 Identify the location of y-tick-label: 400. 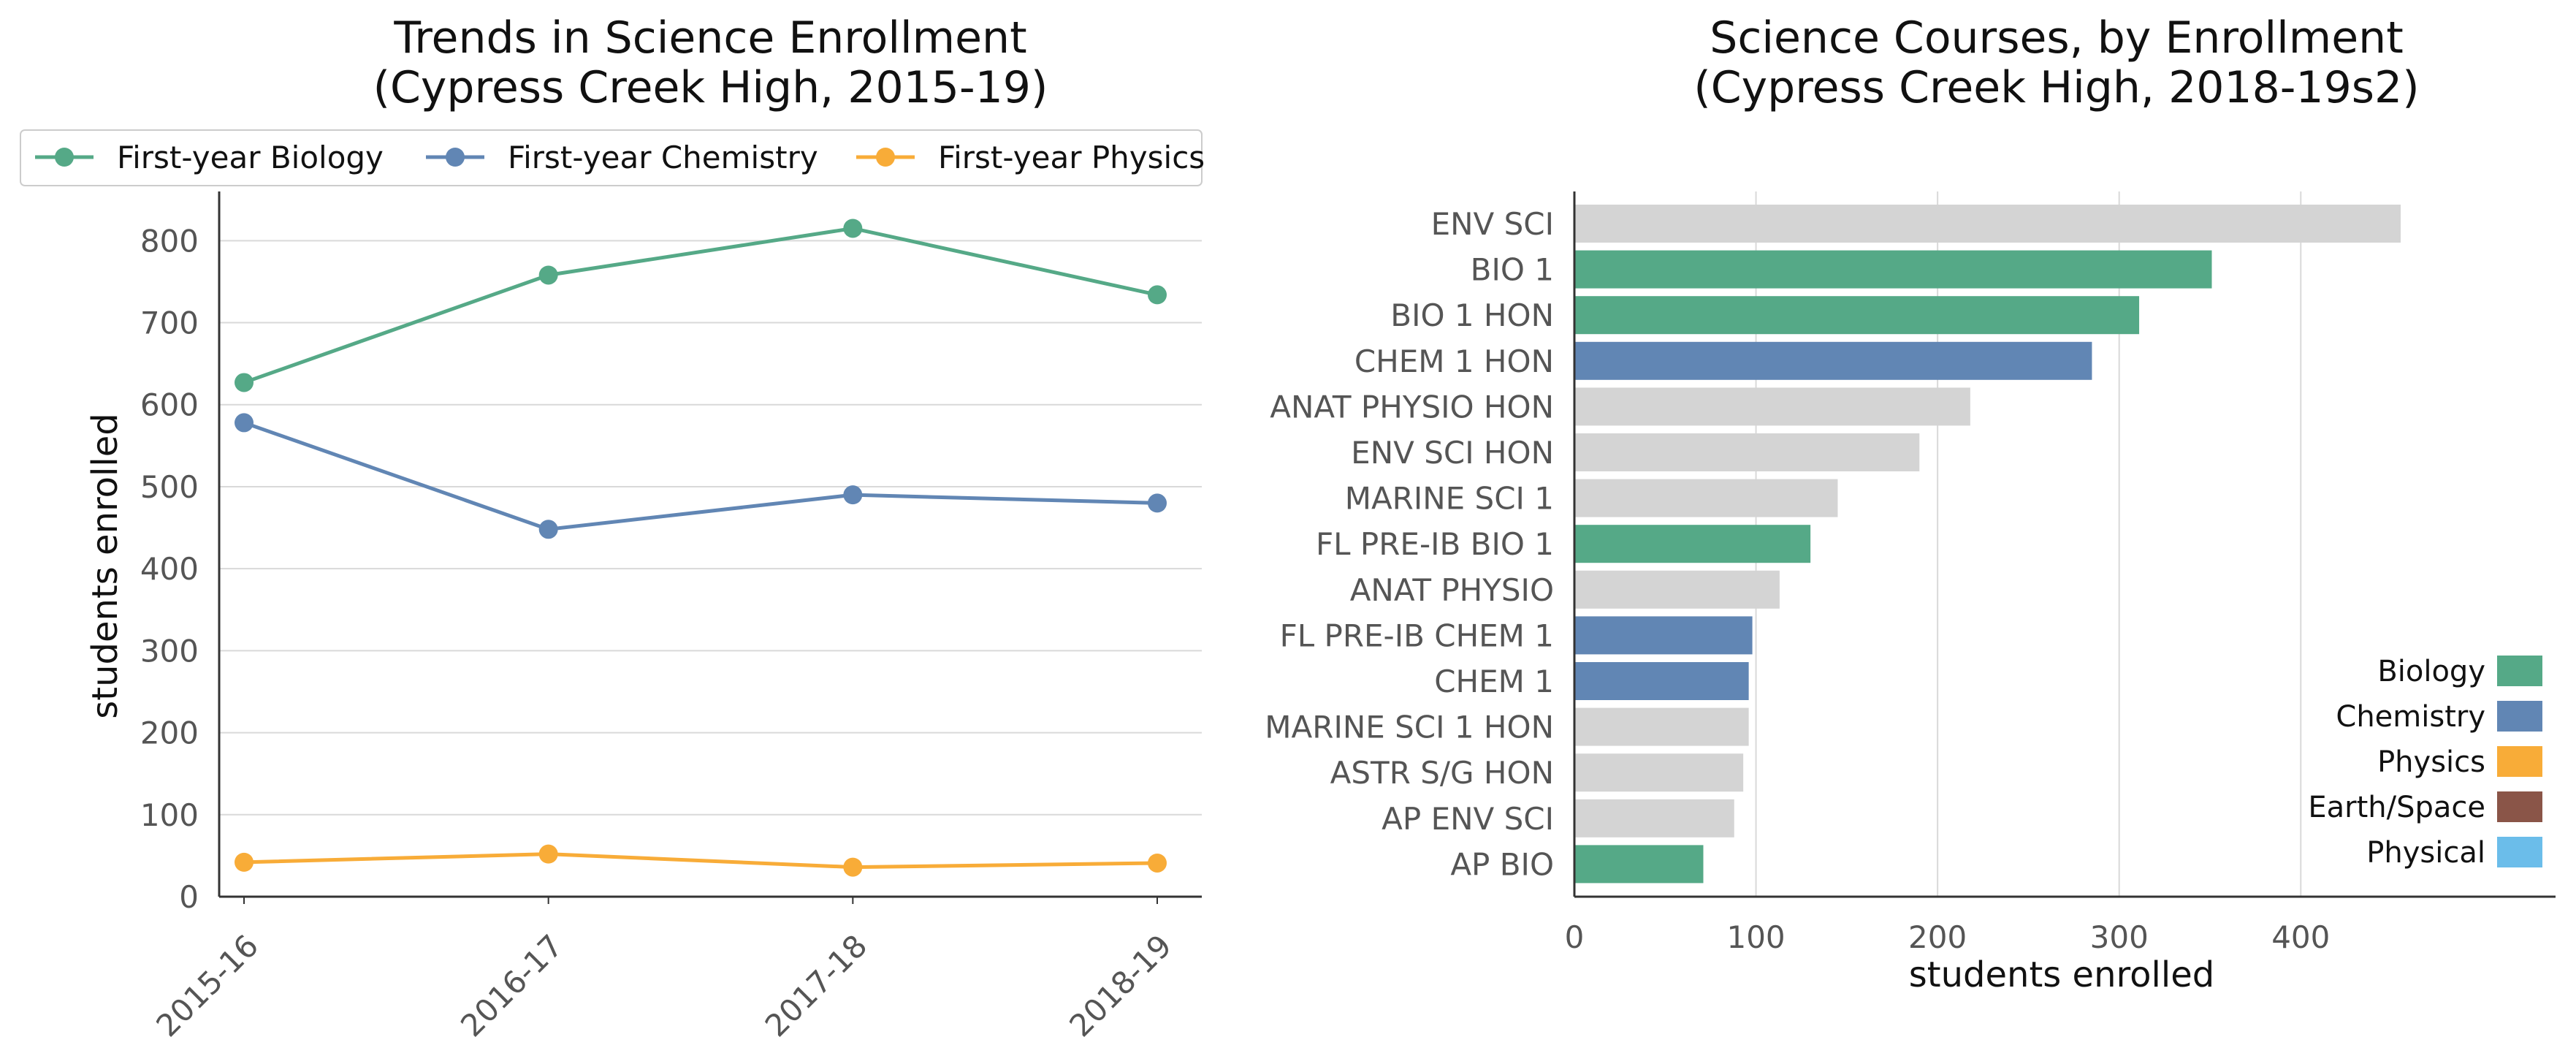
(169, 569).